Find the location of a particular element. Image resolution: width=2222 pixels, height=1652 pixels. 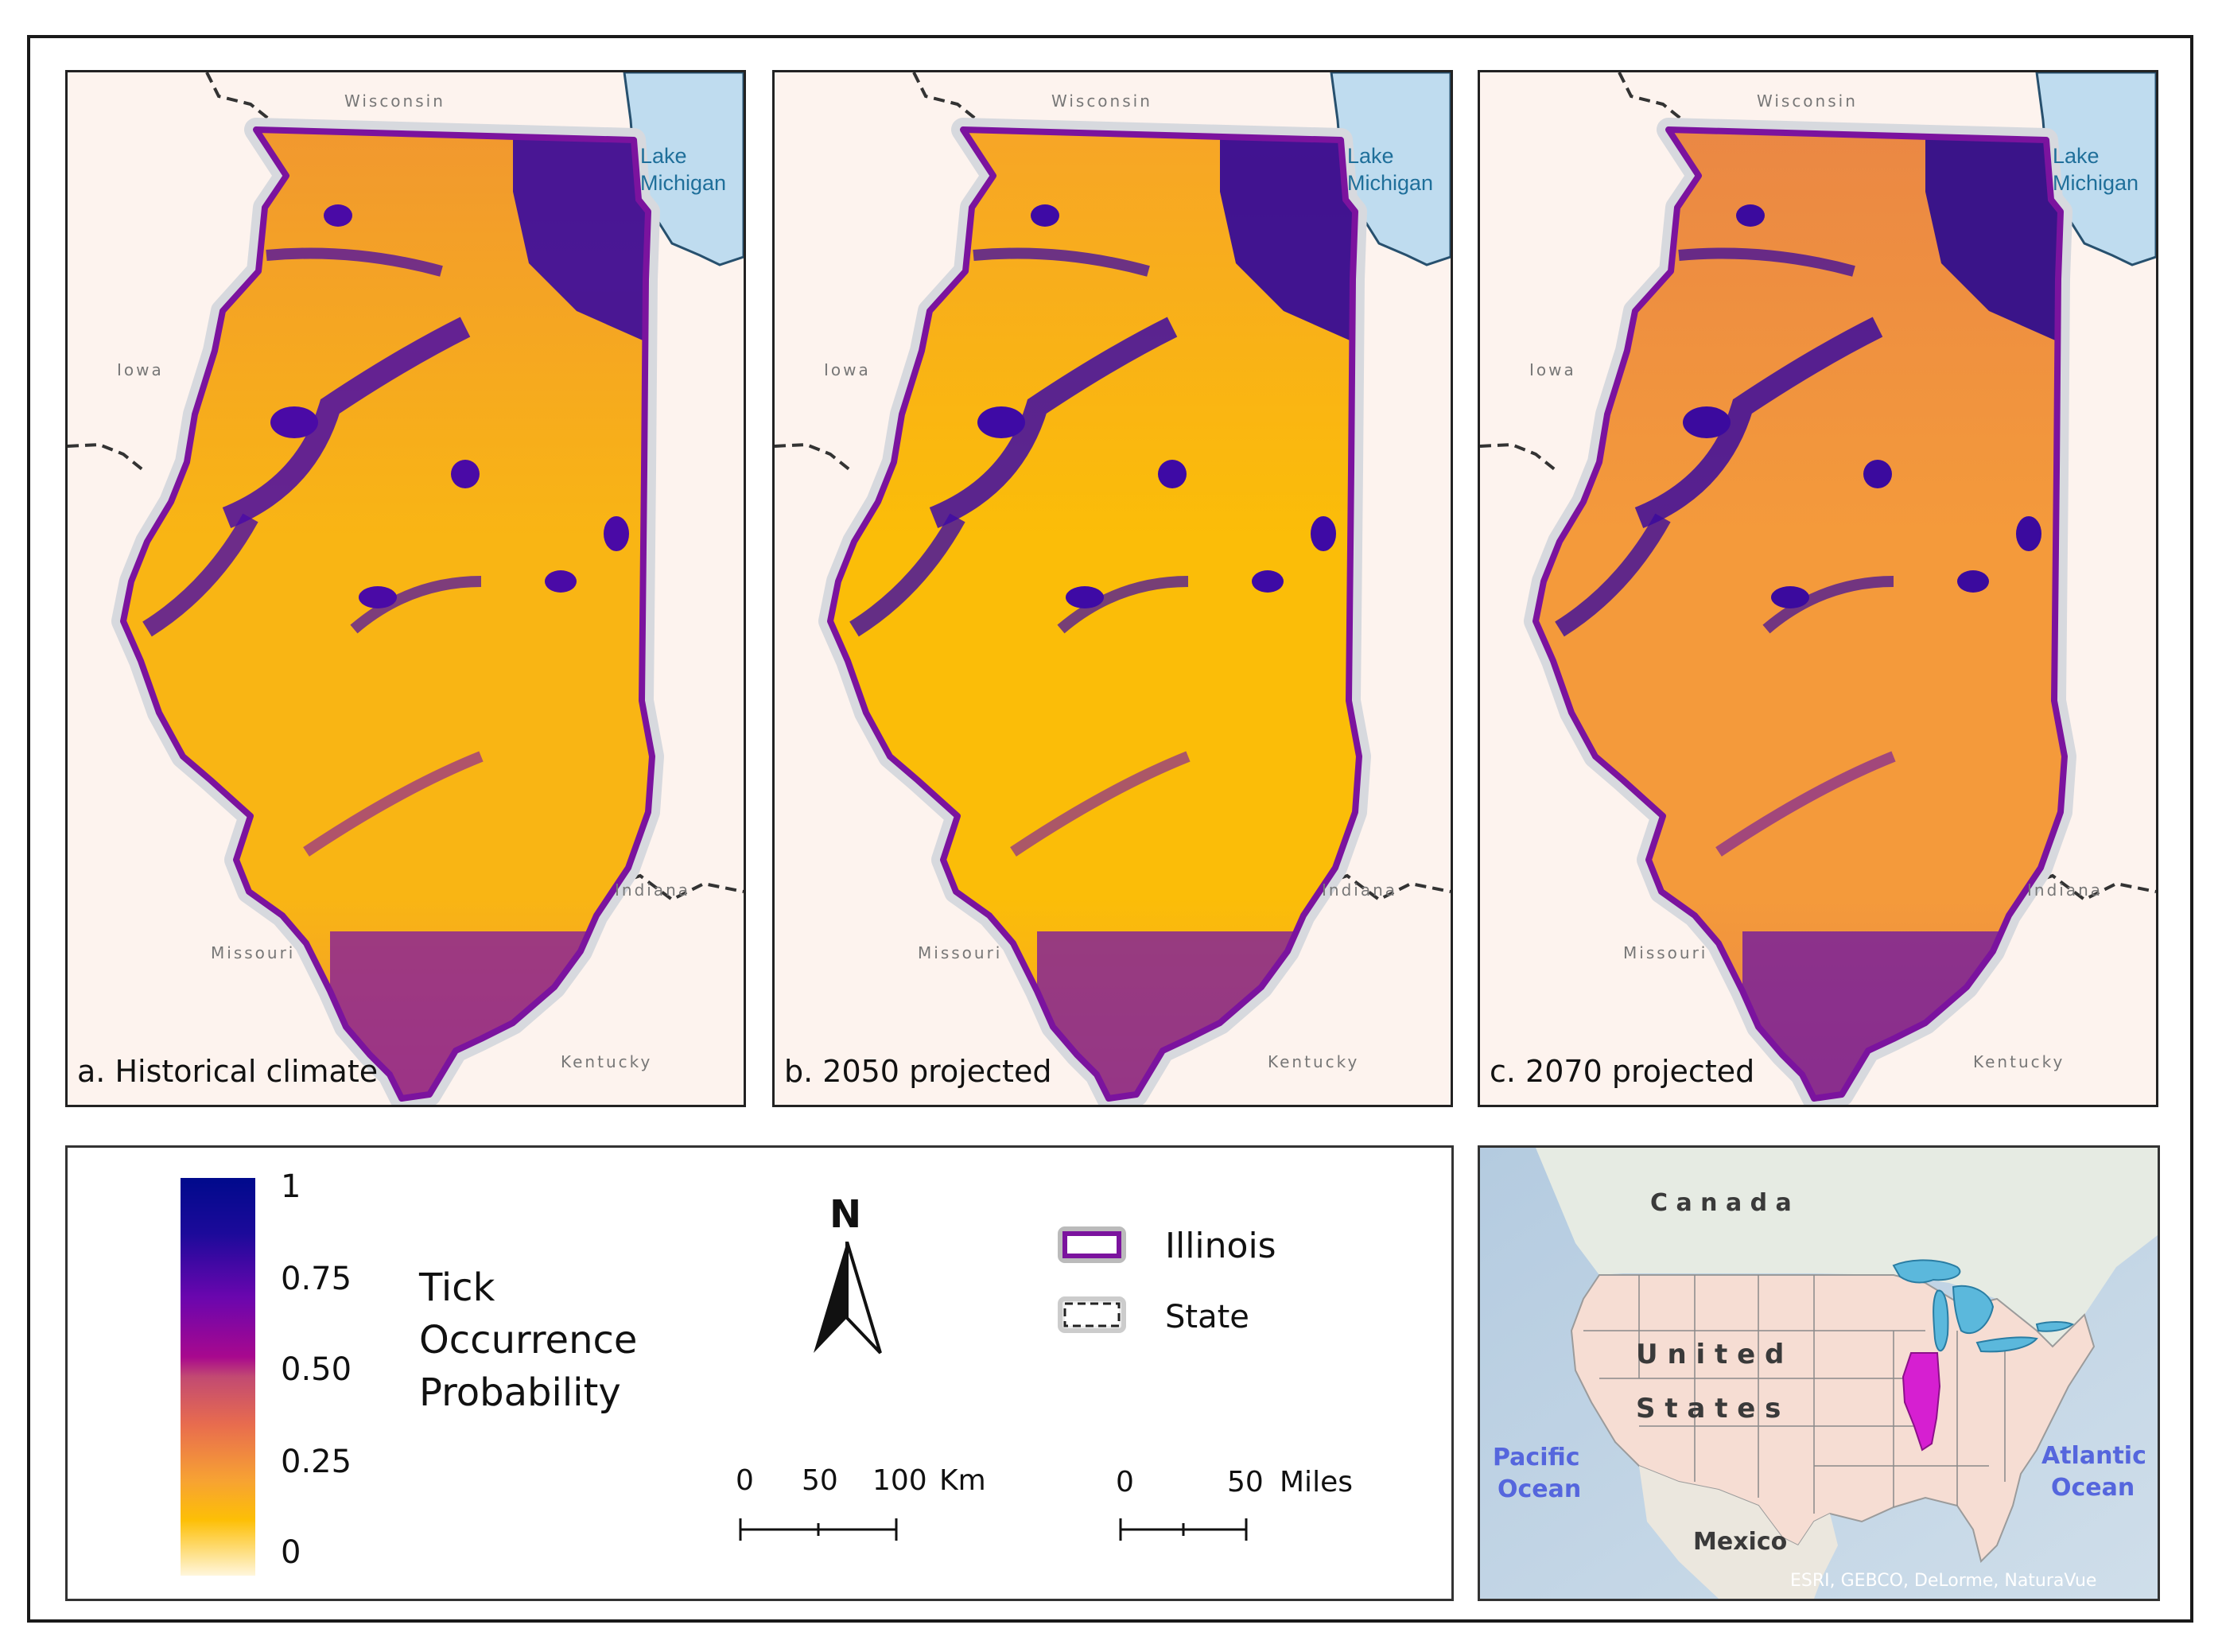

km-scale-tick-100: 100 is located at coordinates (900, 1480).